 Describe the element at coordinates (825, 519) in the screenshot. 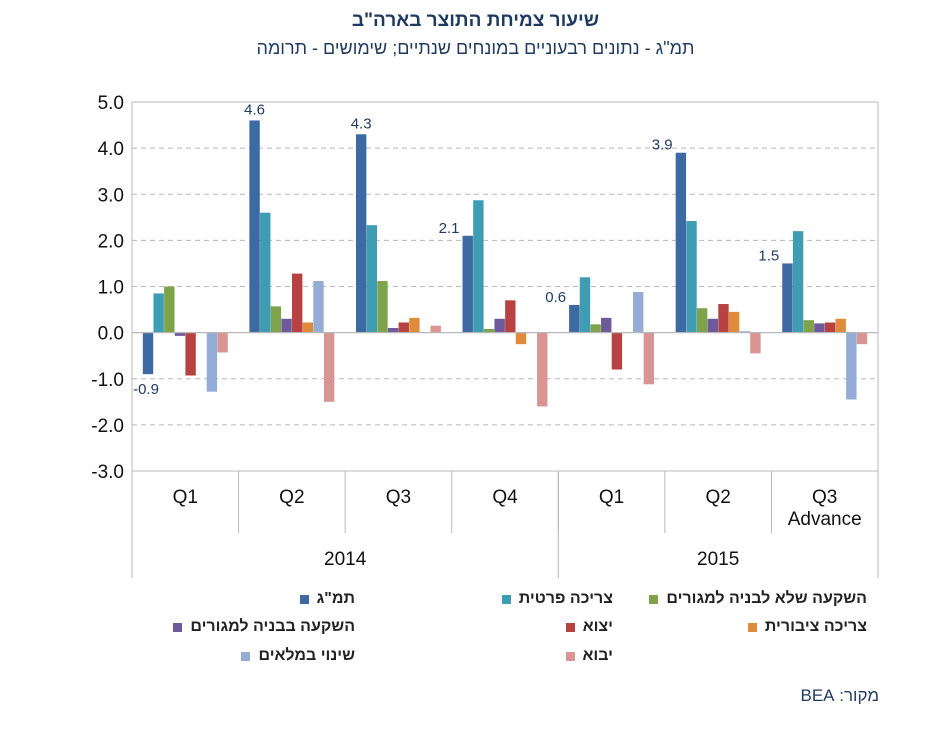

I see `x-tick-label: Advance` at that location.